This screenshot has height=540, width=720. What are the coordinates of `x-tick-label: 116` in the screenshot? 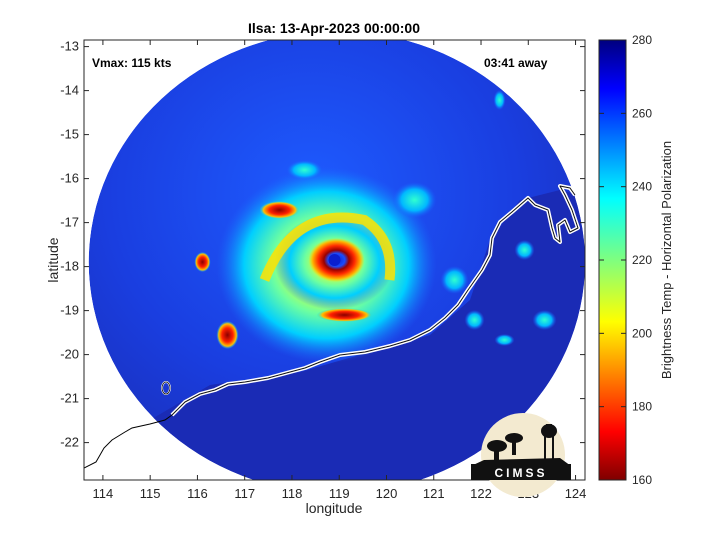 It's located at (197, 493).